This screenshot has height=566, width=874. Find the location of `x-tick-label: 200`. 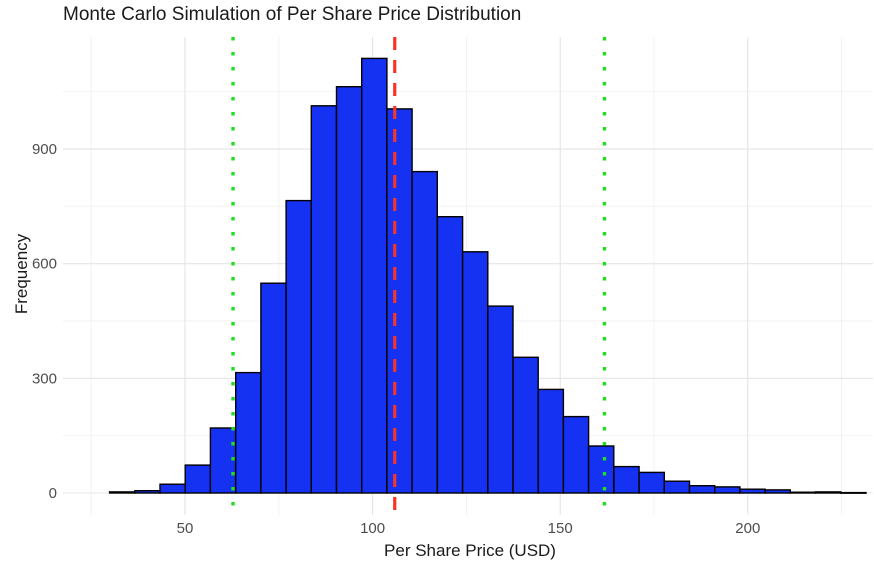

x-tick-label: 200 is located at coordinates (747, 528).